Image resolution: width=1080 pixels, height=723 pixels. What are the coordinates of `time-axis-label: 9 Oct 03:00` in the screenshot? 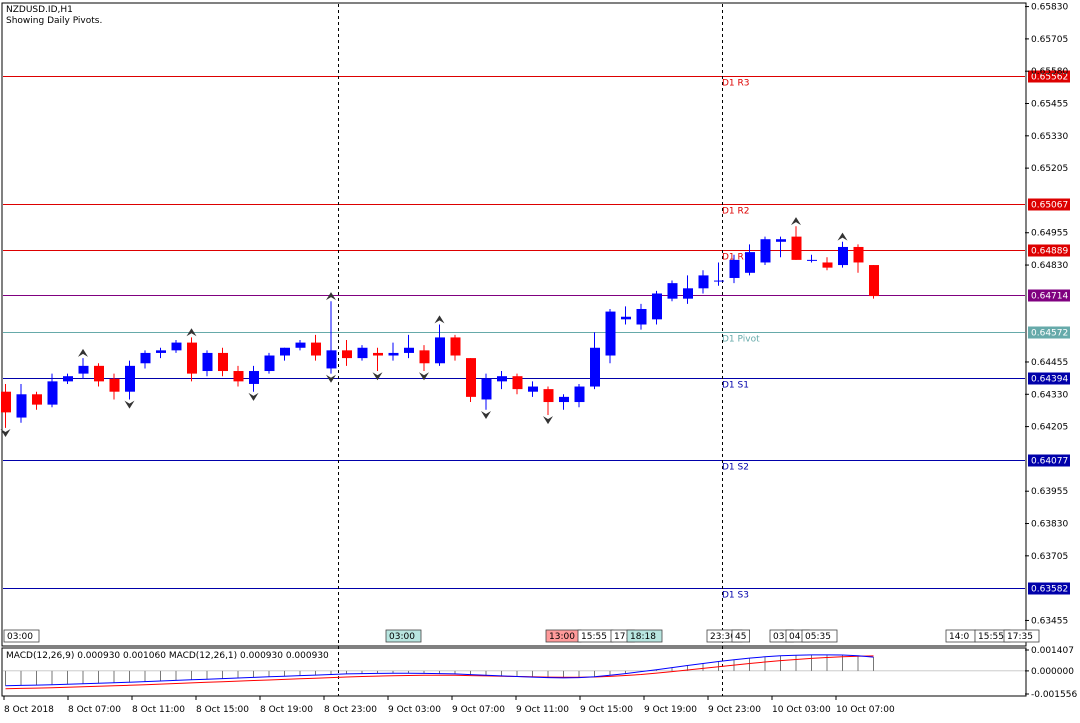 It's located at (414, 710).